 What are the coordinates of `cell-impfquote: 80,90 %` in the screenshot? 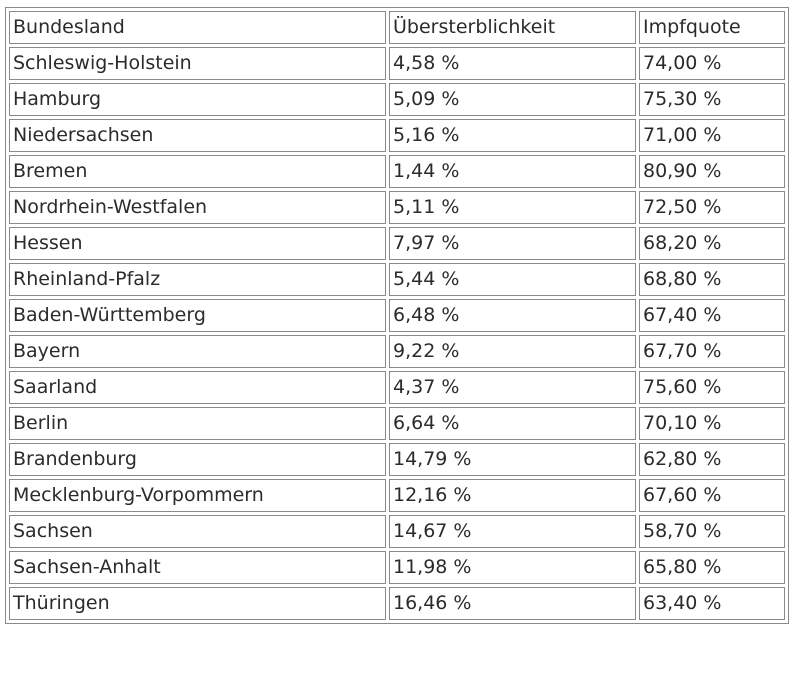 It's located at (712, 171).